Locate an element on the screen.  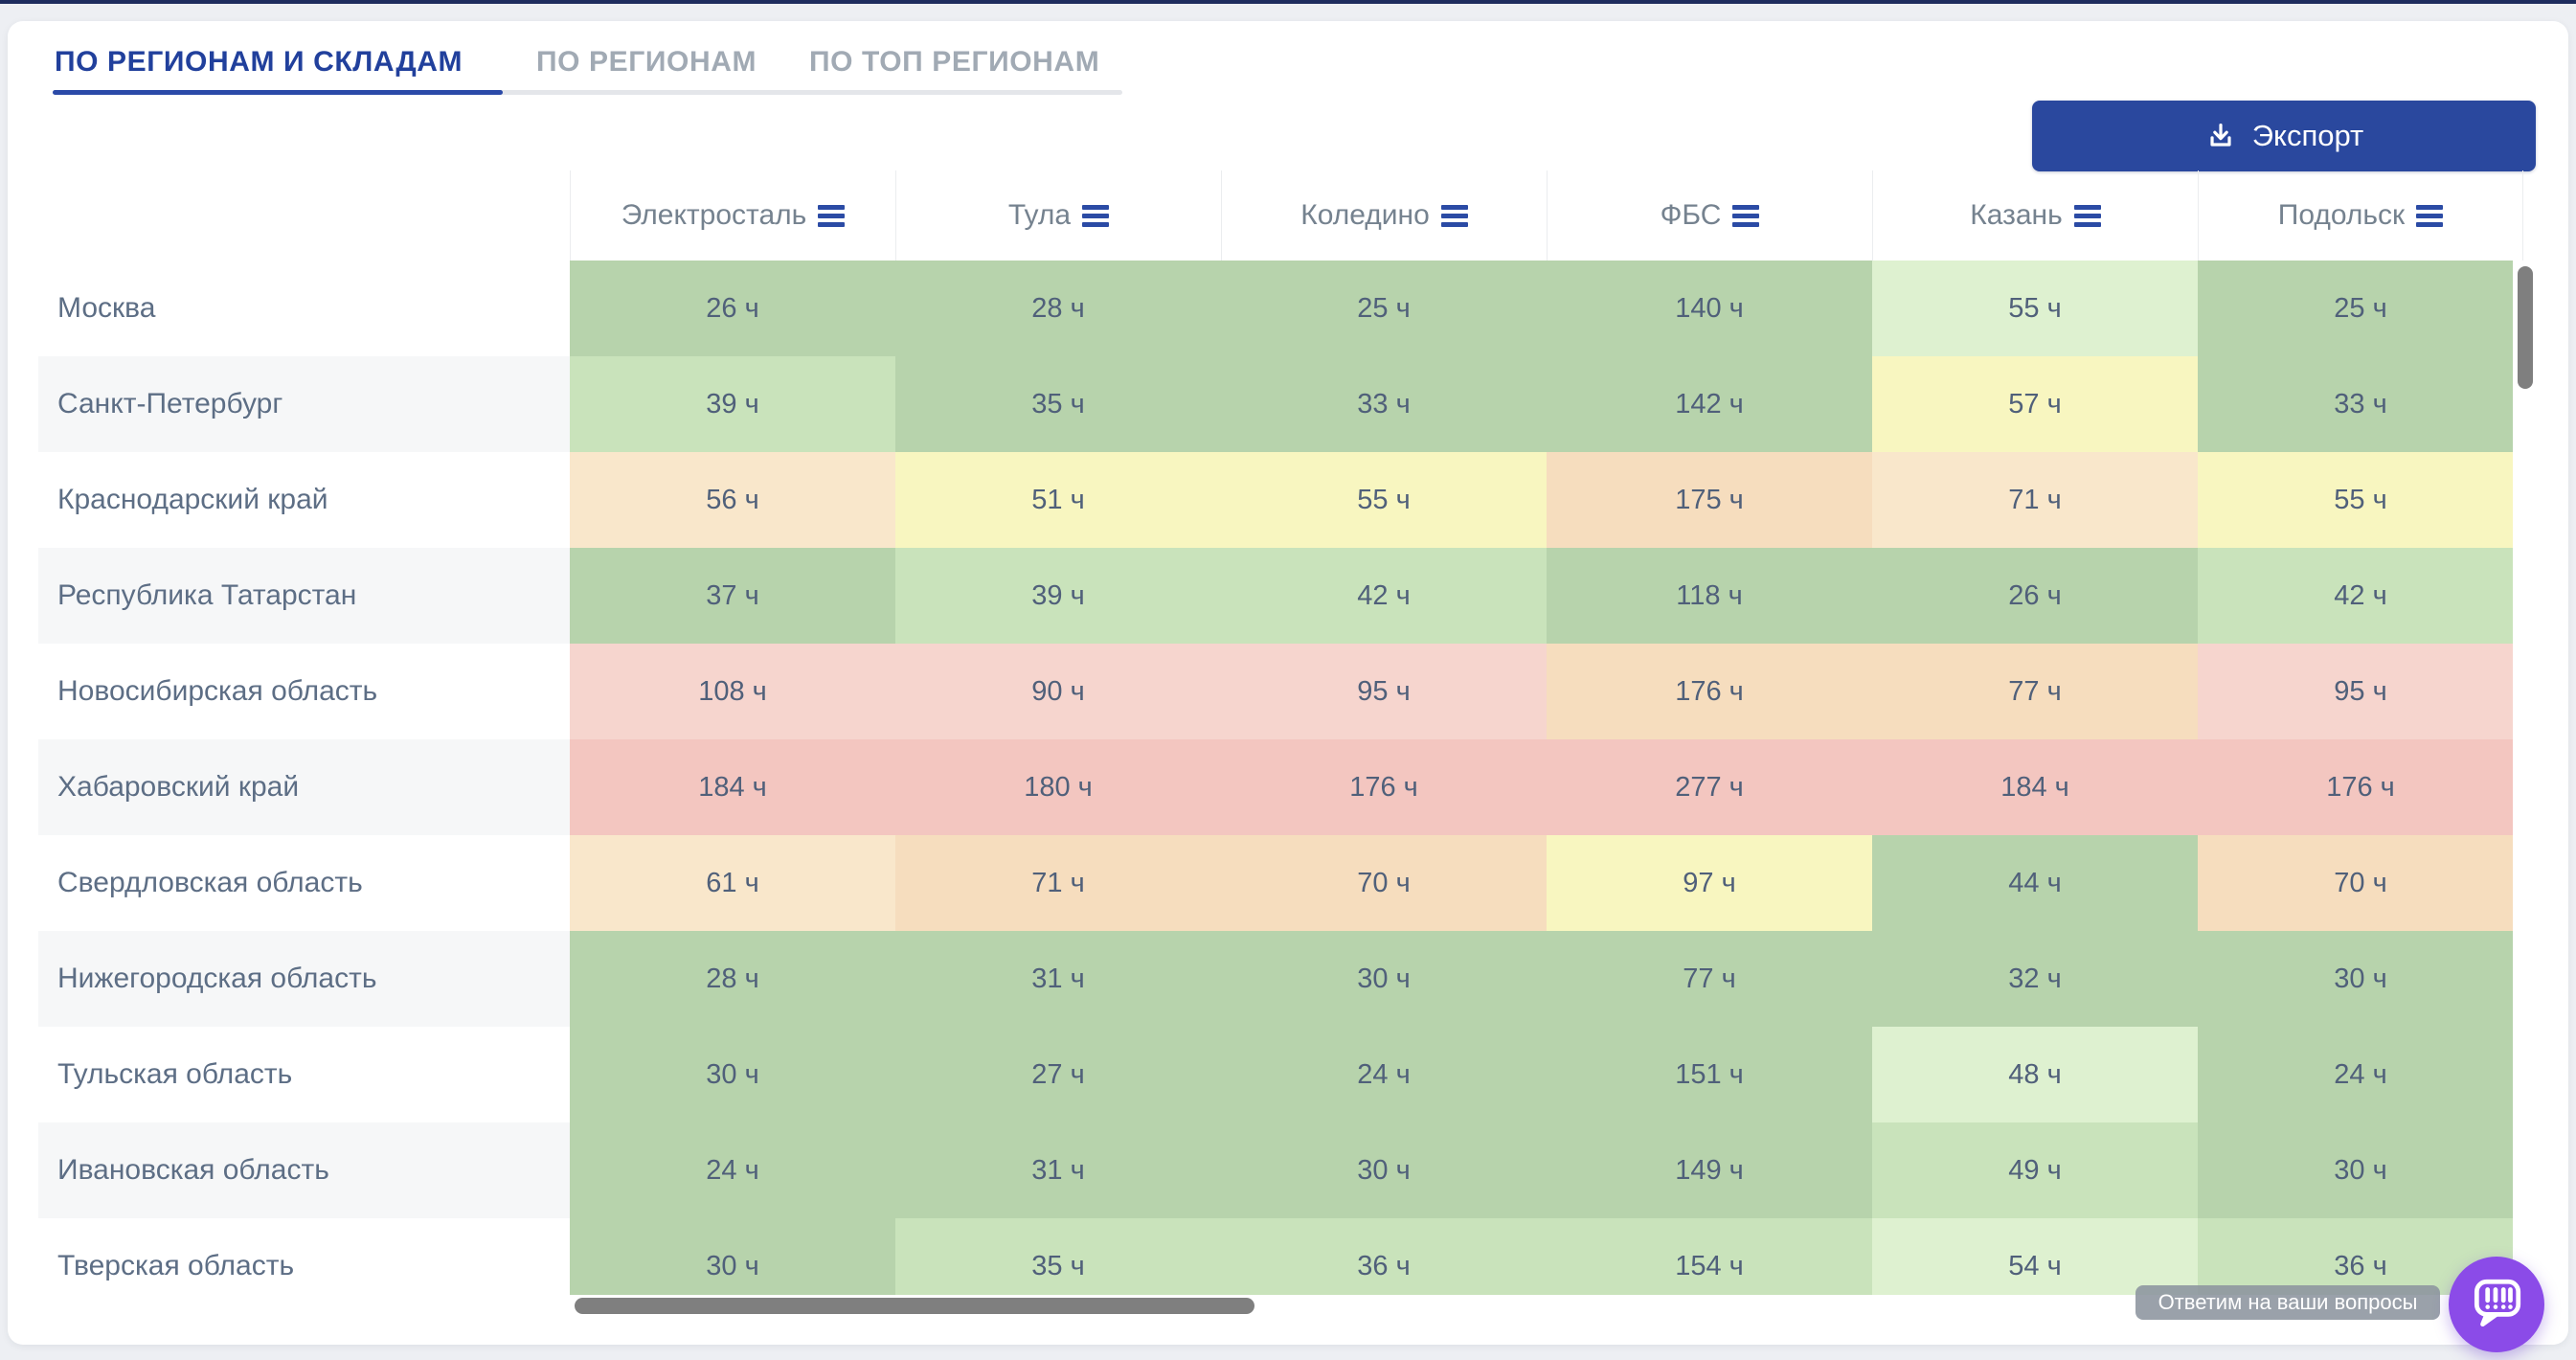
column-header-label: ФБС is located at coordinates (1691, 215).